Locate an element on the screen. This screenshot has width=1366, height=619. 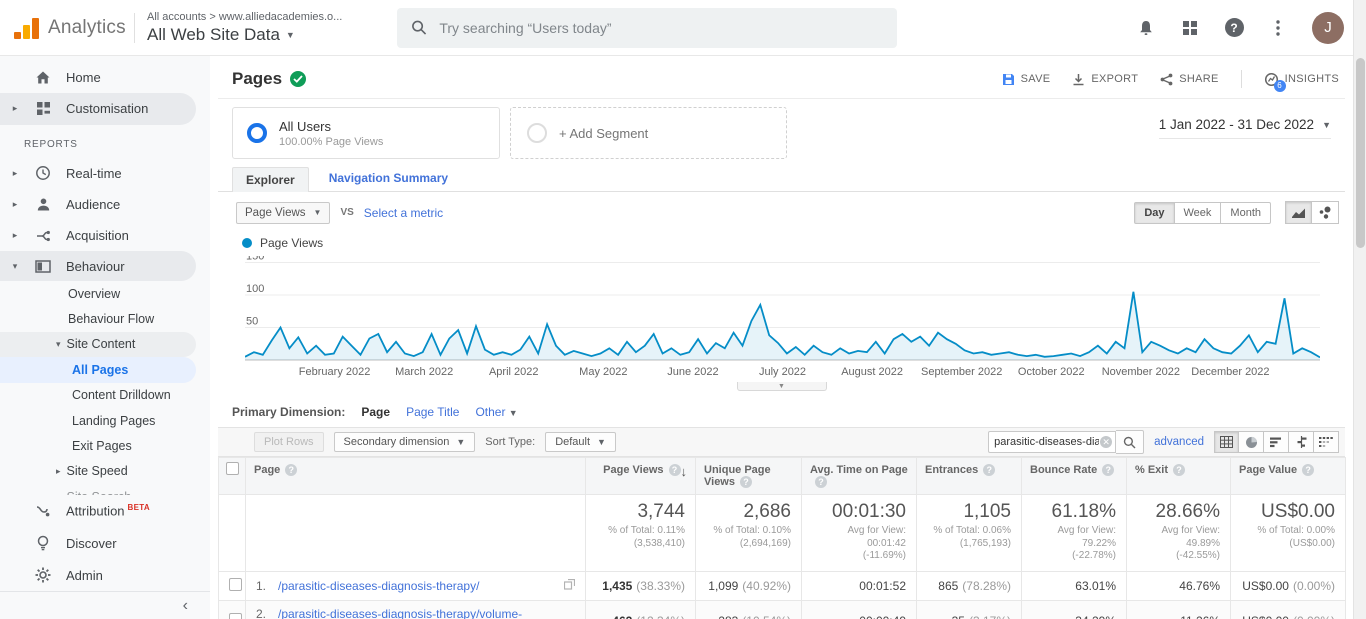
svg-text: 150 is located at coordinates (255, 259).